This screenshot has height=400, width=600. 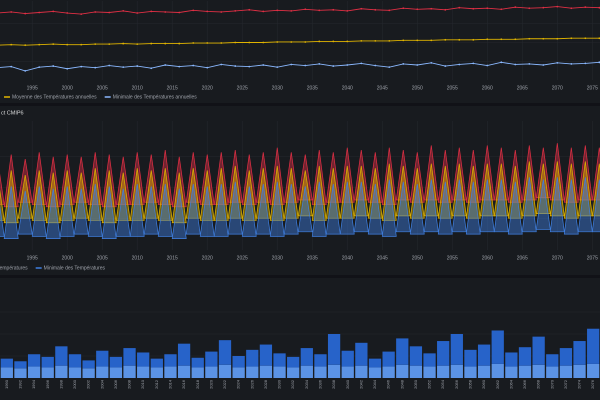 I want to click on x-tick-label: 2014, so click(x=170, y=384).